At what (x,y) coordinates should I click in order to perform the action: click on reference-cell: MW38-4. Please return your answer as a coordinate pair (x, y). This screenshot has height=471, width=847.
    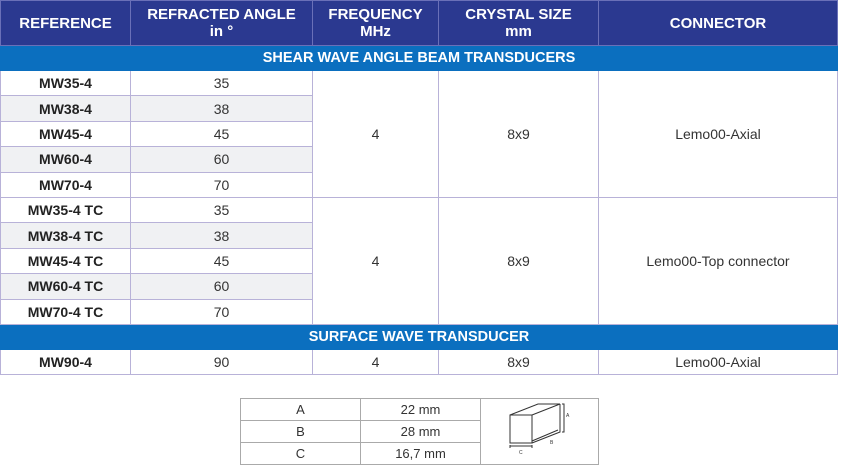
    Looking at the image, I should click on (65, 108).